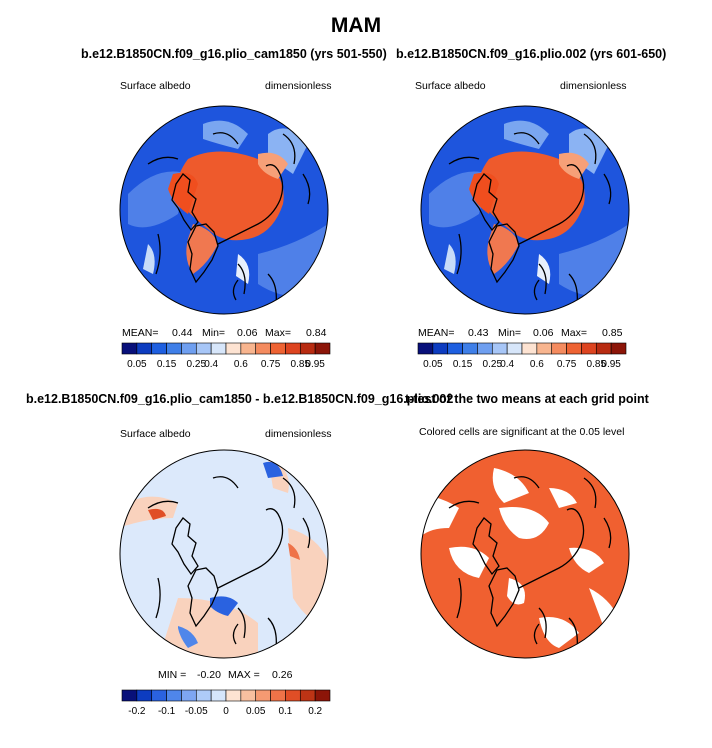 The image size is (712, 748). I want to click on panel1-mean-label: MEAN=, so click(140, 333).